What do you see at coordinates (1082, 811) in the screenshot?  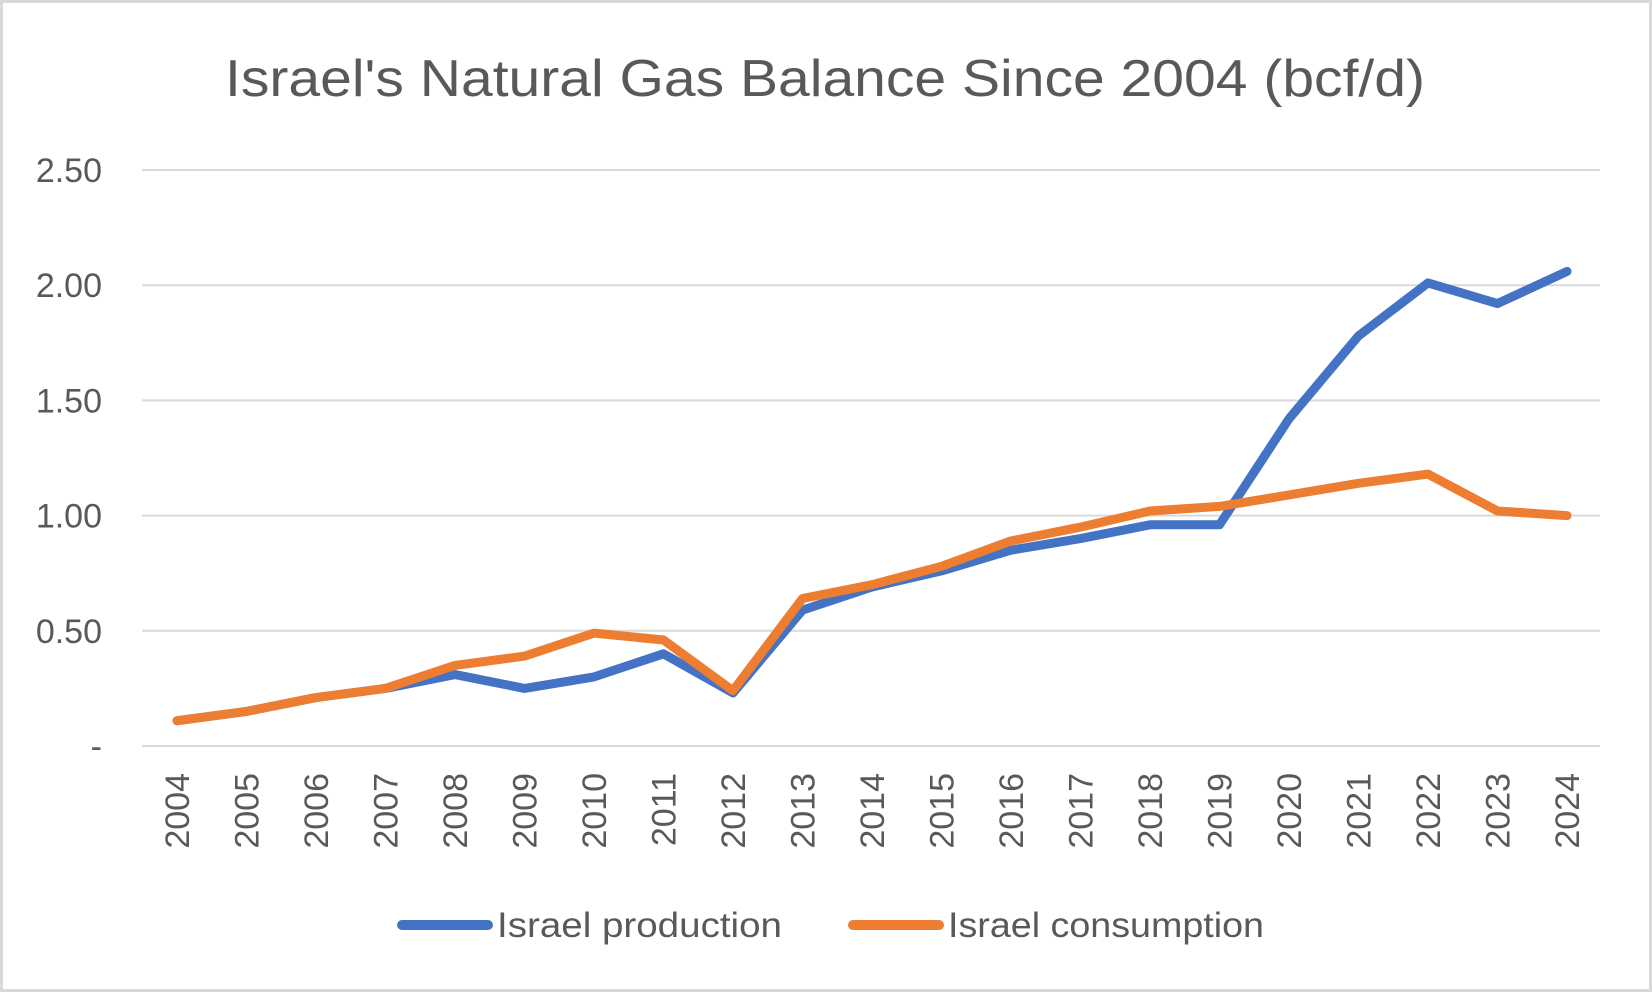 I see `x-tick-label: 2017` at bounding box center [1082, 811].